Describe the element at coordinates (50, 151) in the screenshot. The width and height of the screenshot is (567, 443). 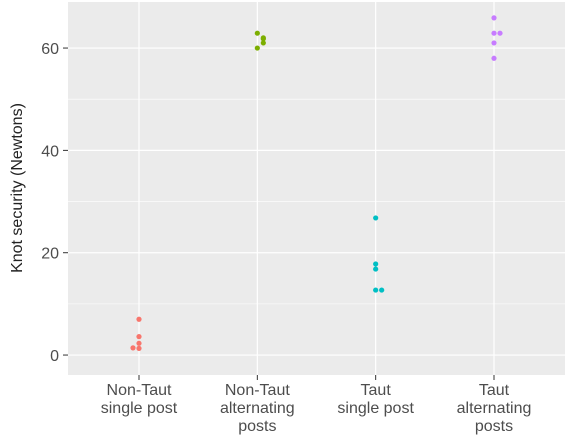
I see `y-tick-label: 40` at that location.